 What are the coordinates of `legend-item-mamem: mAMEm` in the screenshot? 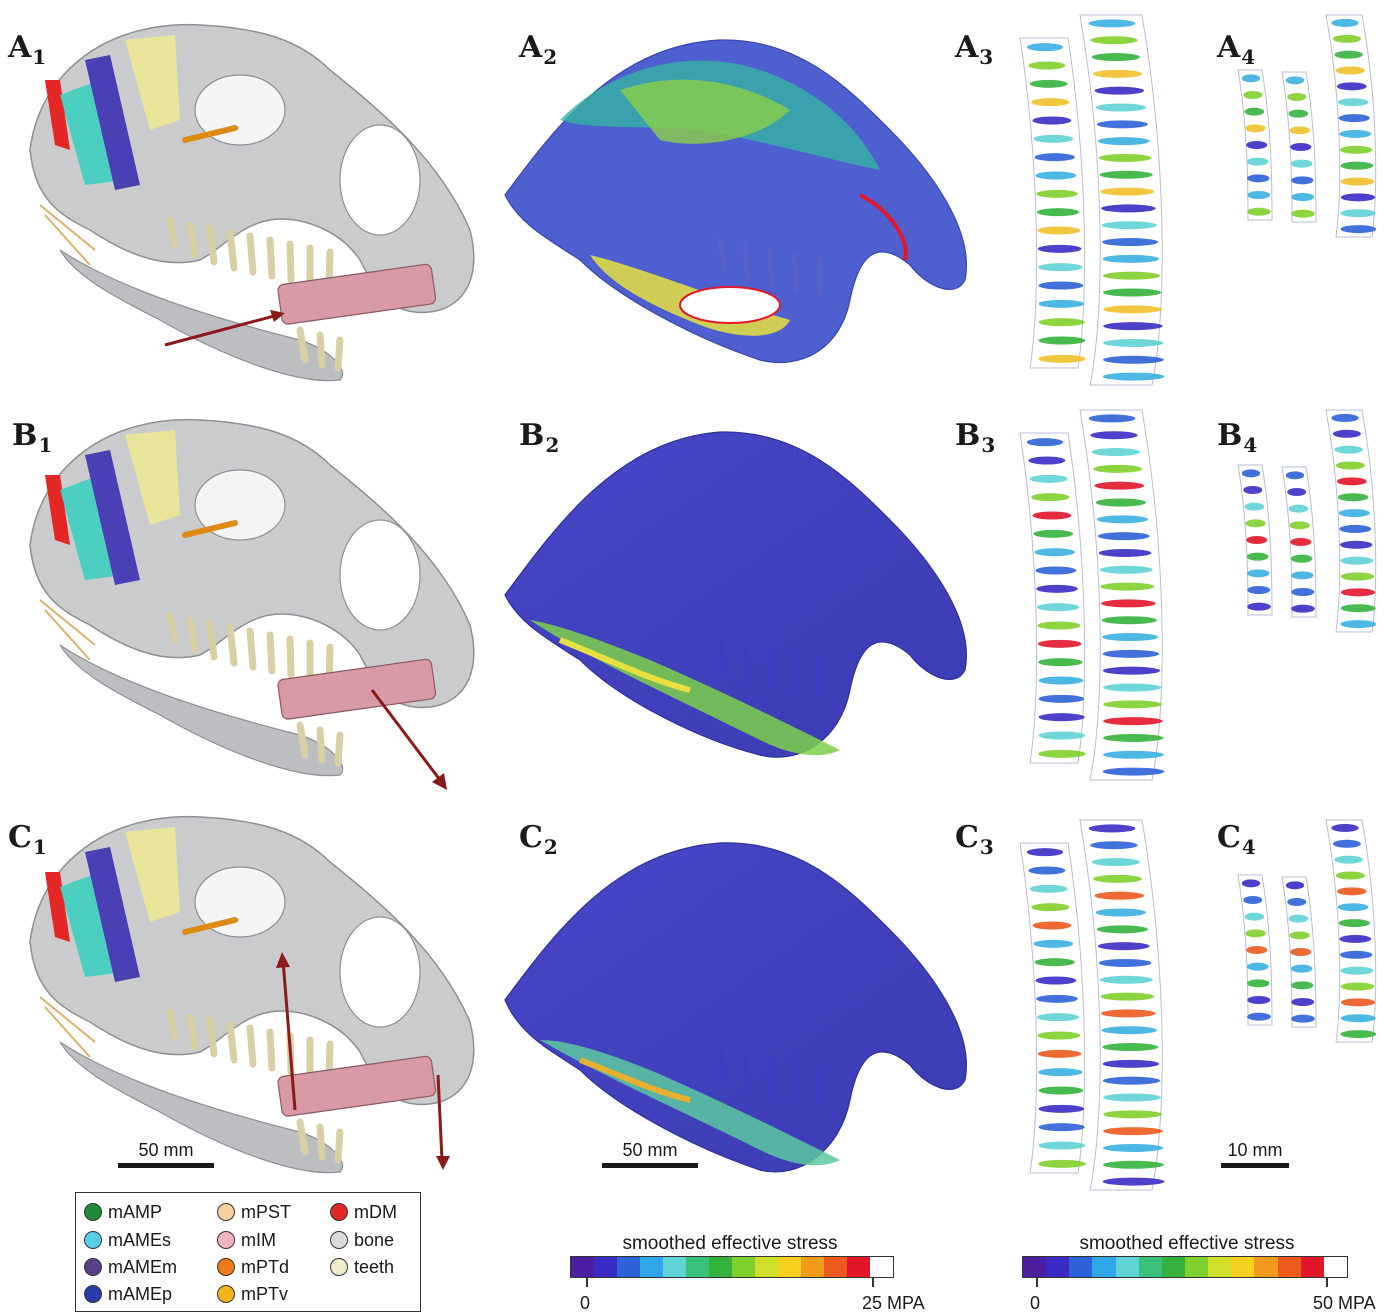 It's located at (130, 1267).